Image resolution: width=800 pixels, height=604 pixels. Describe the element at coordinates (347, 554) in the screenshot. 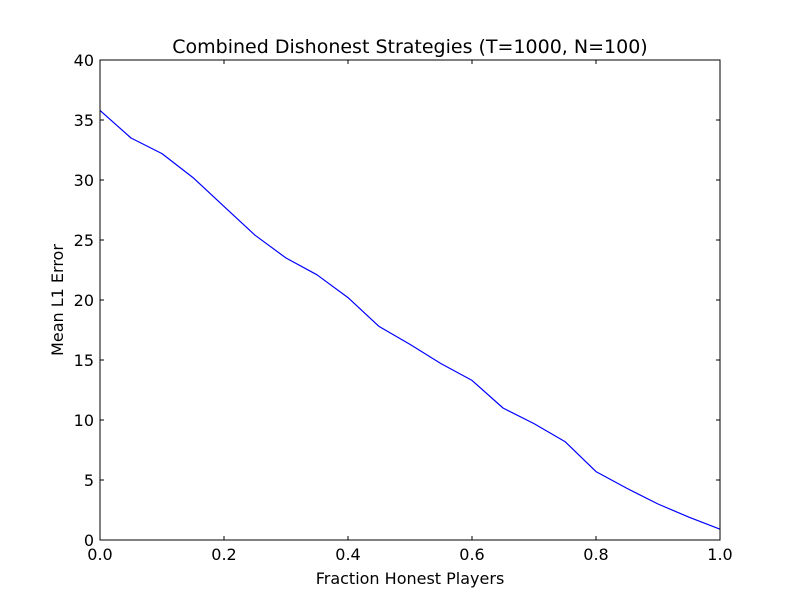

I see `x-tick-label: 0.4` at that location.